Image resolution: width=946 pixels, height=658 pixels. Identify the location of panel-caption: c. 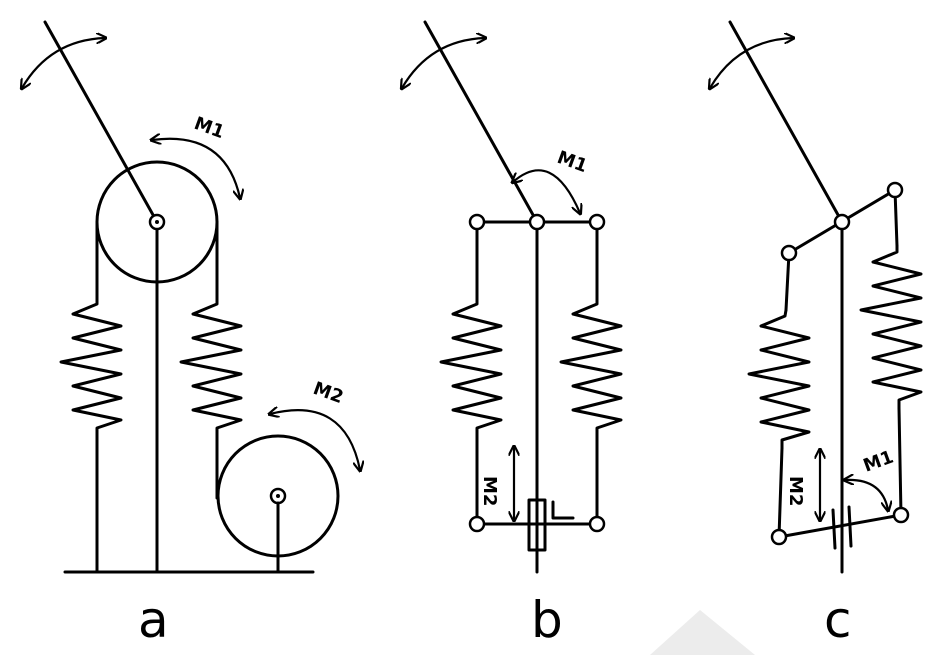
(838, 620).